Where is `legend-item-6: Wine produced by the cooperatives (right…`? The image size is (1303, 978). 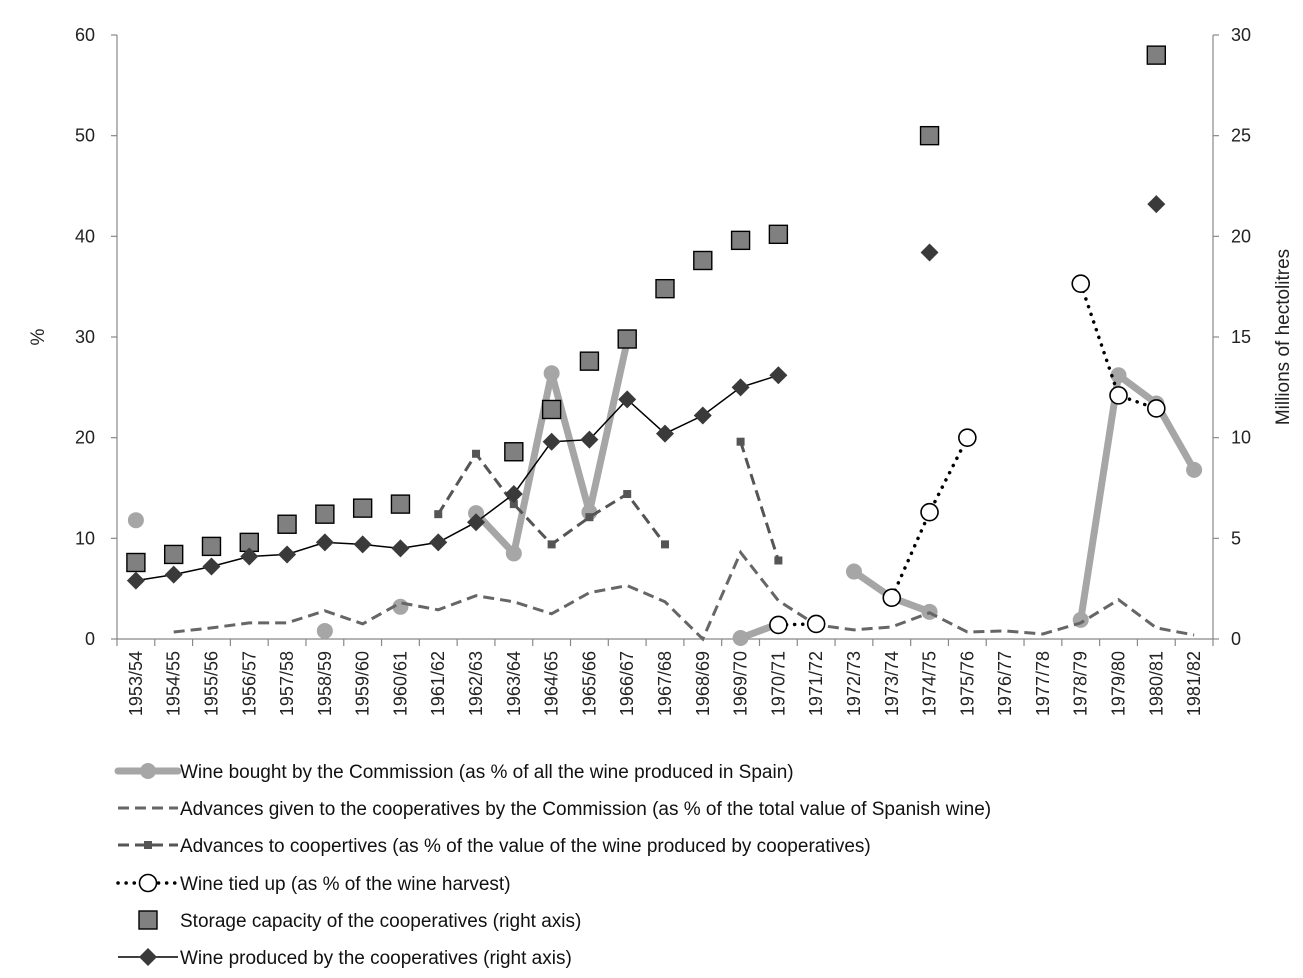 legend-item-6: Wine produced by the cooperatives (right… is located at coordinates (345, 958).